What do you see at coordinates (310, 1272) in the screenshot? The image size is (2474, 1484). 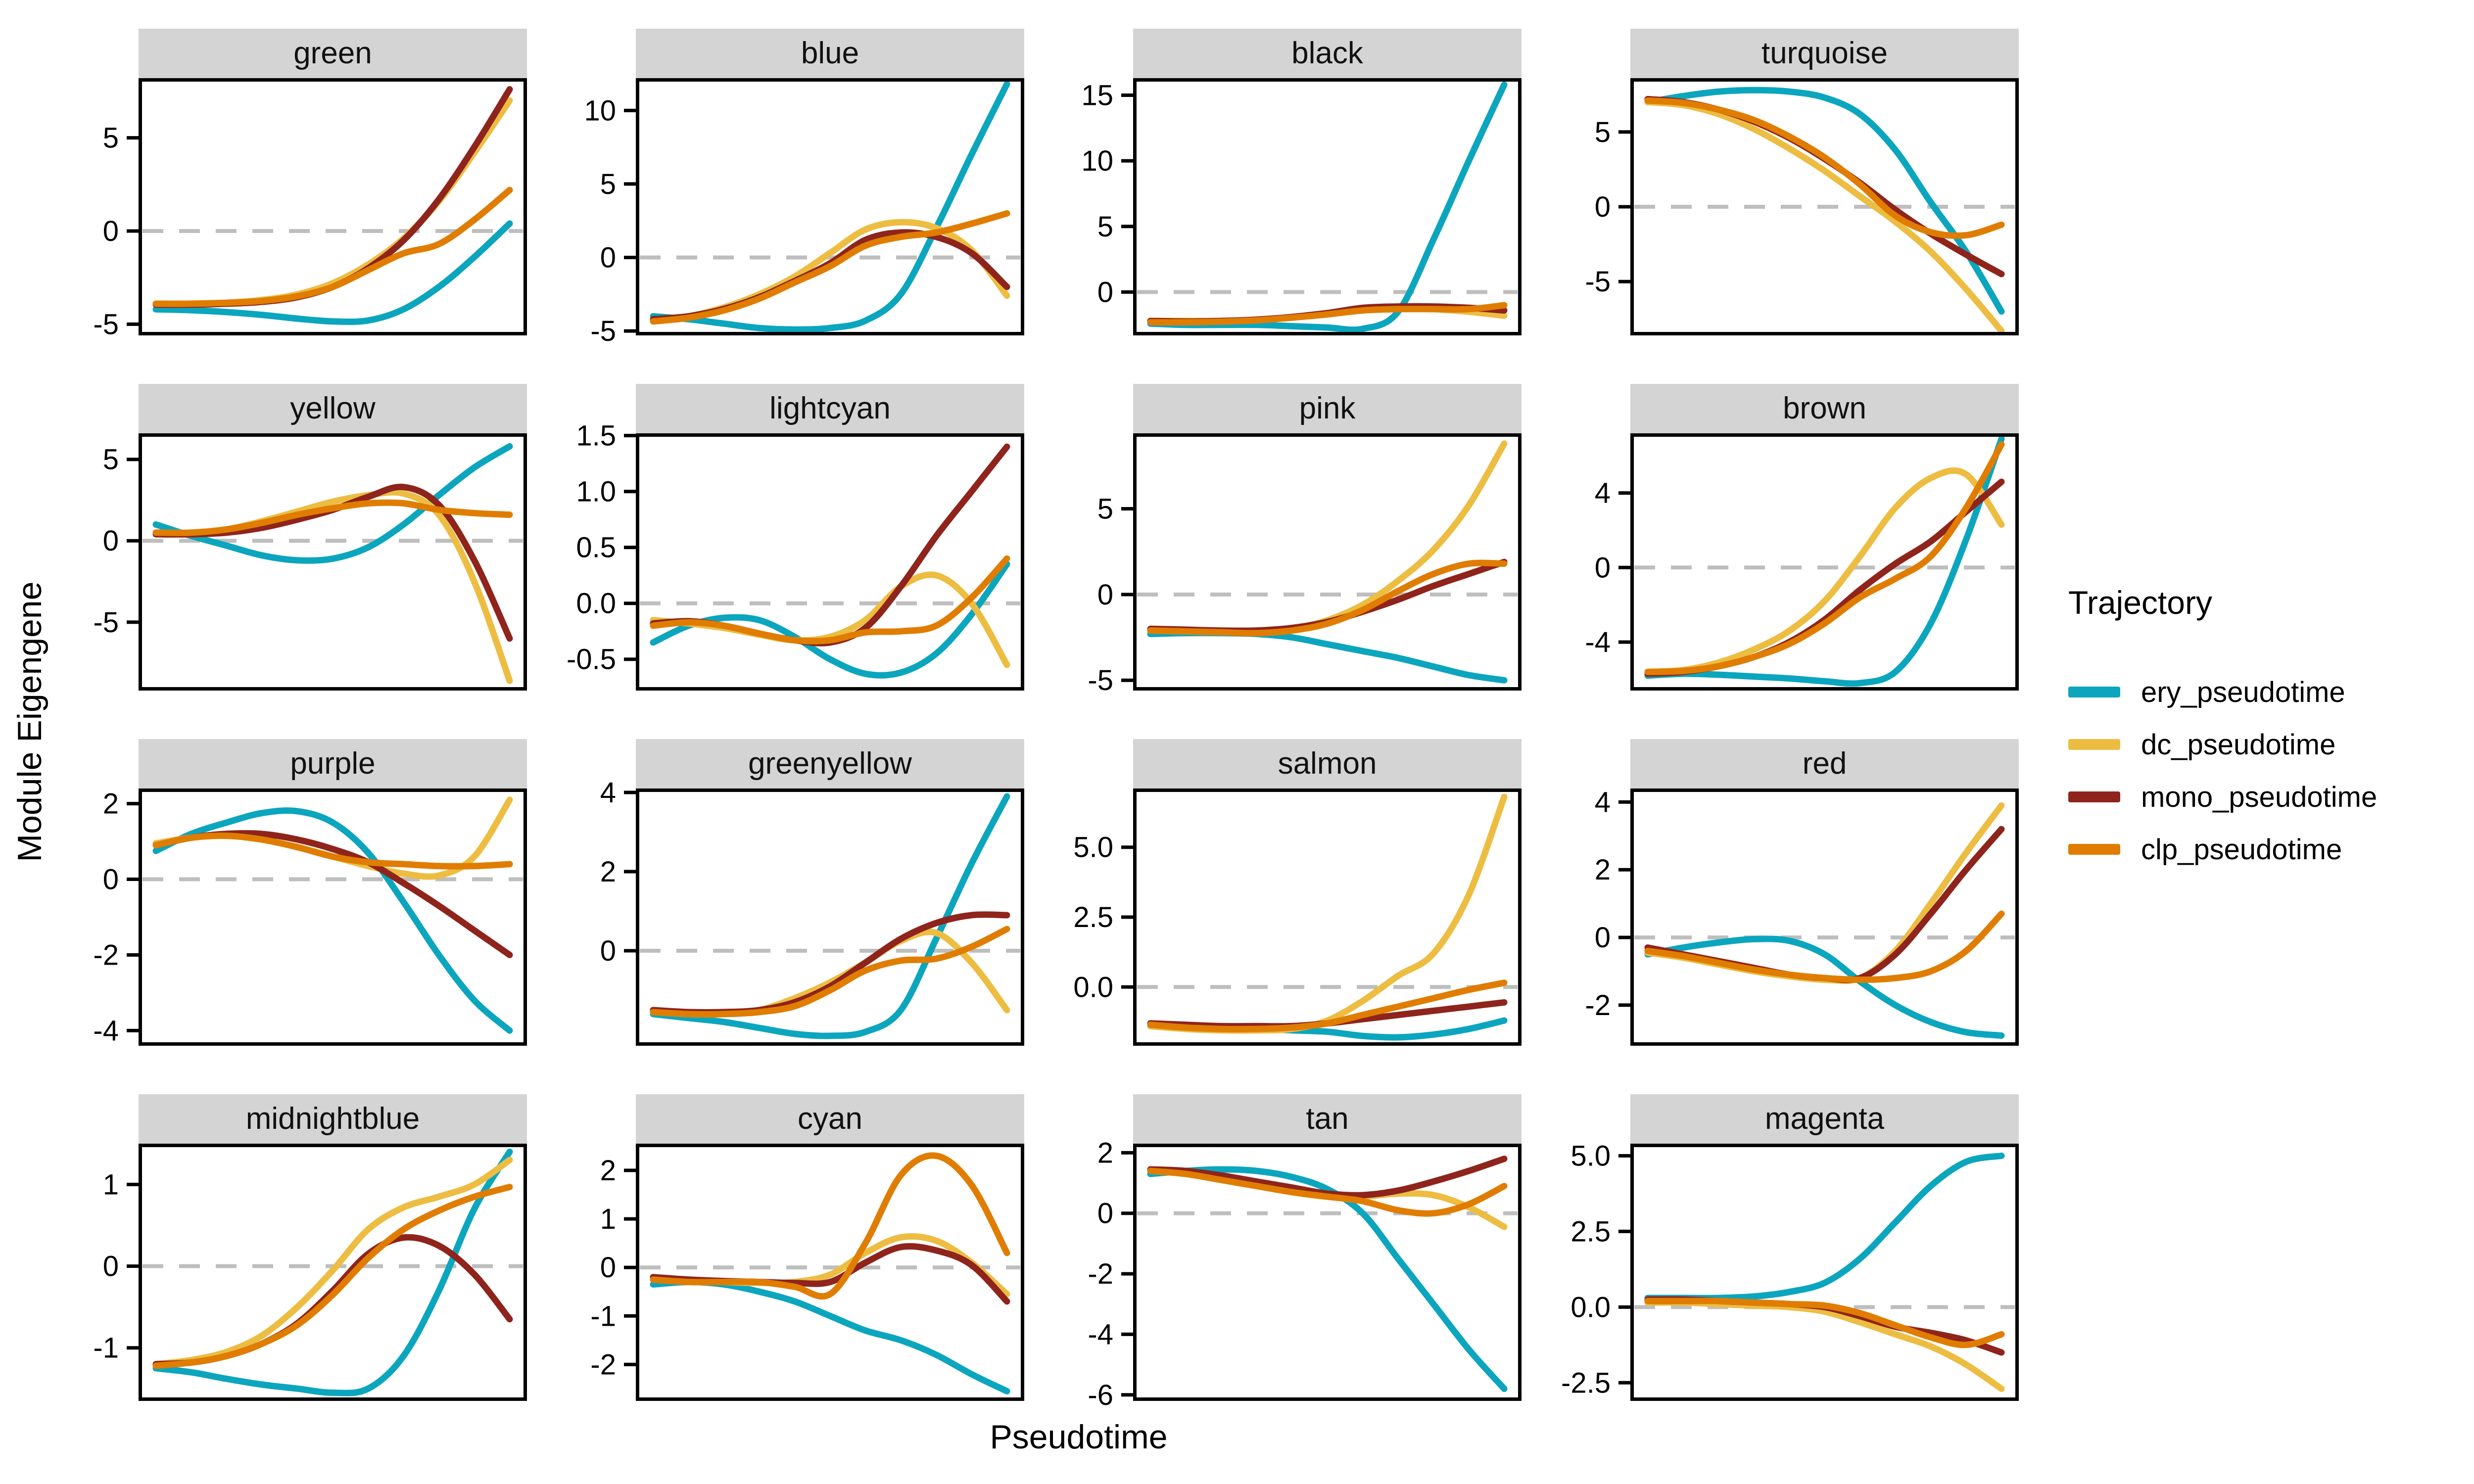 I see `facet-plot-midnightblue: 1 0 -1` at bounding box center [310, 1272].